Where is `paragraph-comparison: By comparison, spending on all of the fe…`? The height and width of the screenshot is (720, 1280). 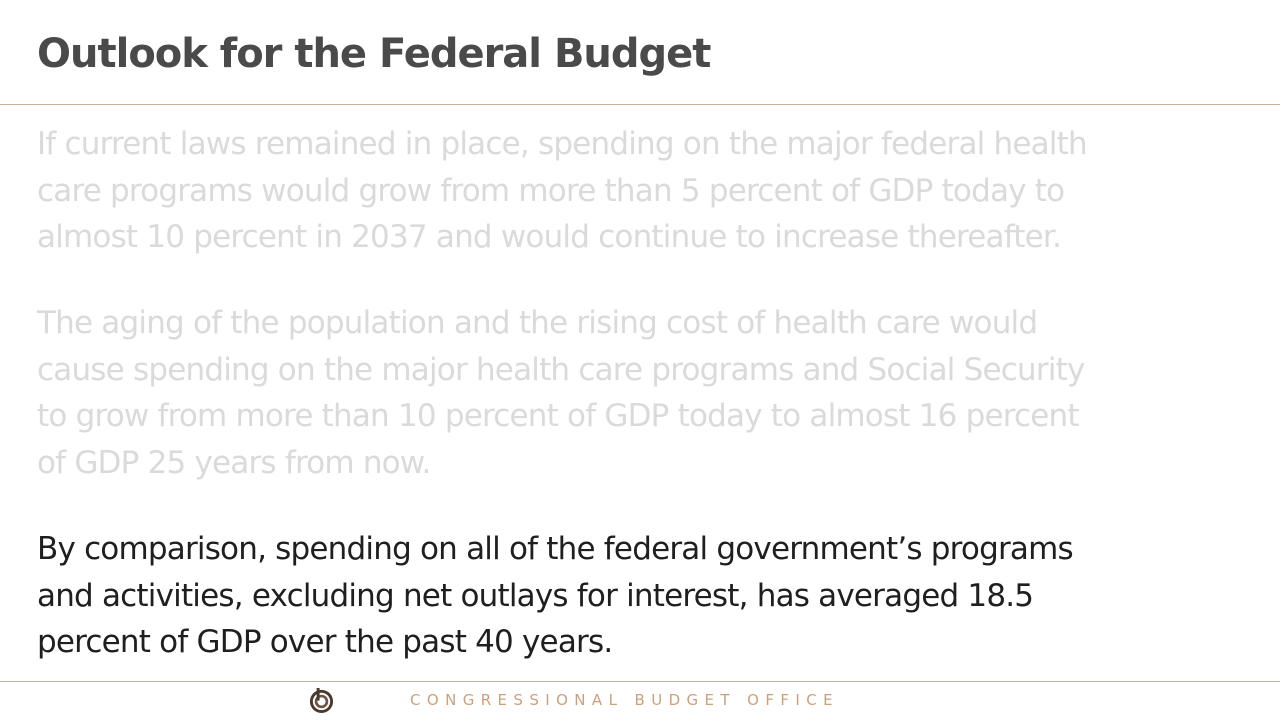
paragraph-comparison: By comparison, spending on all of the fe… is located at coordinates (555, 595).